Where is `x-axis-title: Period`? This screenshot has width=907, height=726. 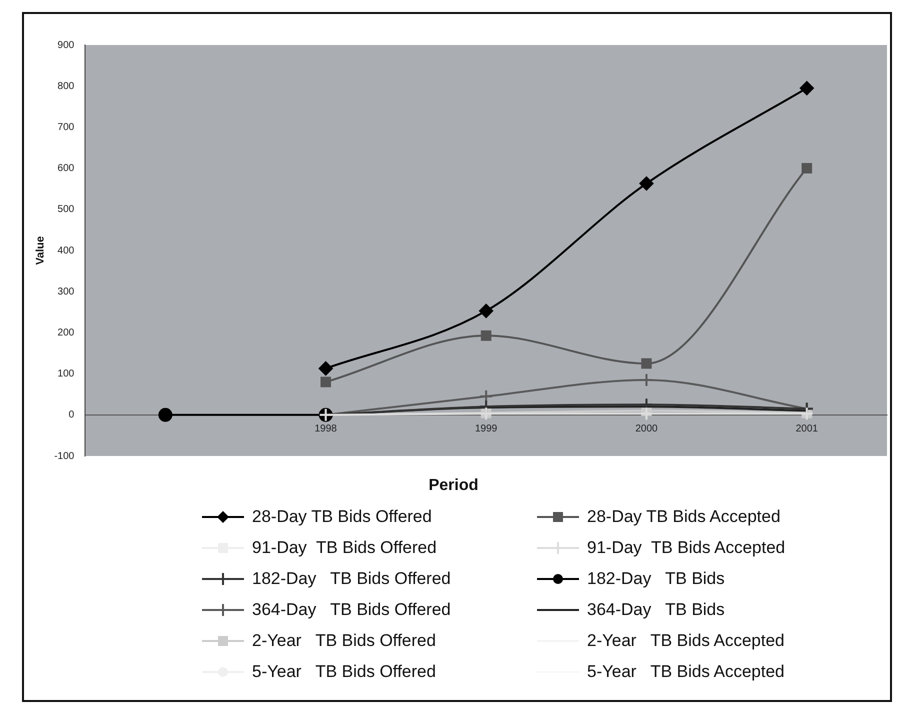 x-axis-title: Period is located at coordinates (454, 486).